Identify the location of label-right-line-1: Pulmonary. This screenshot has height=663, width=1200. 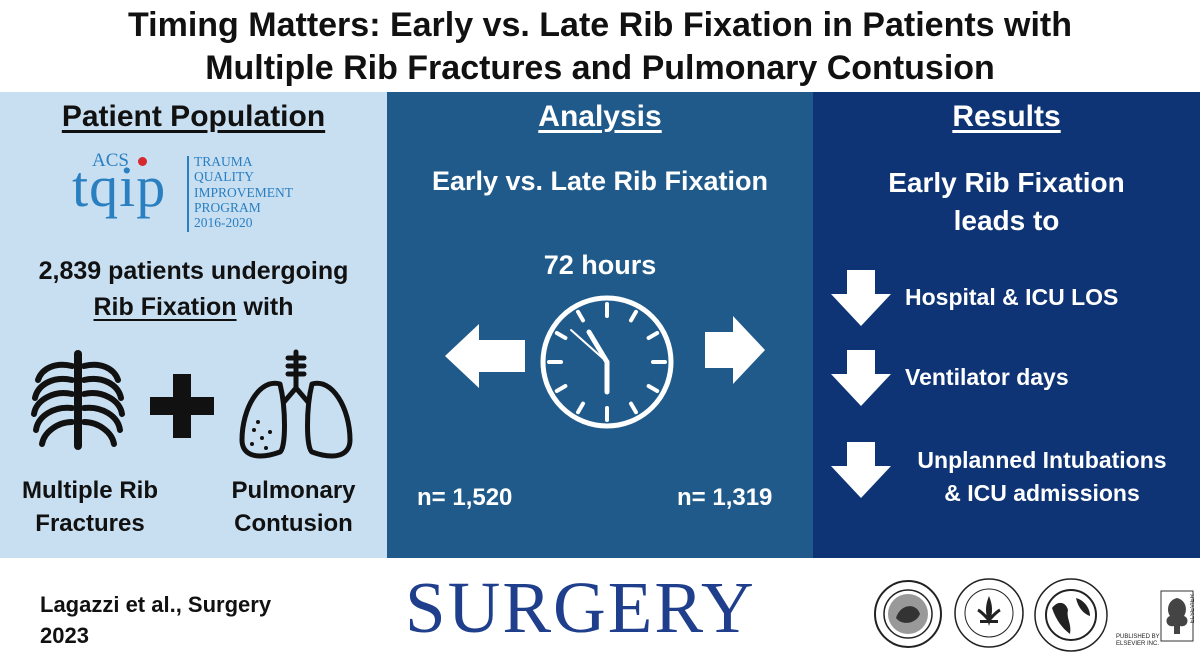
(293, 490).